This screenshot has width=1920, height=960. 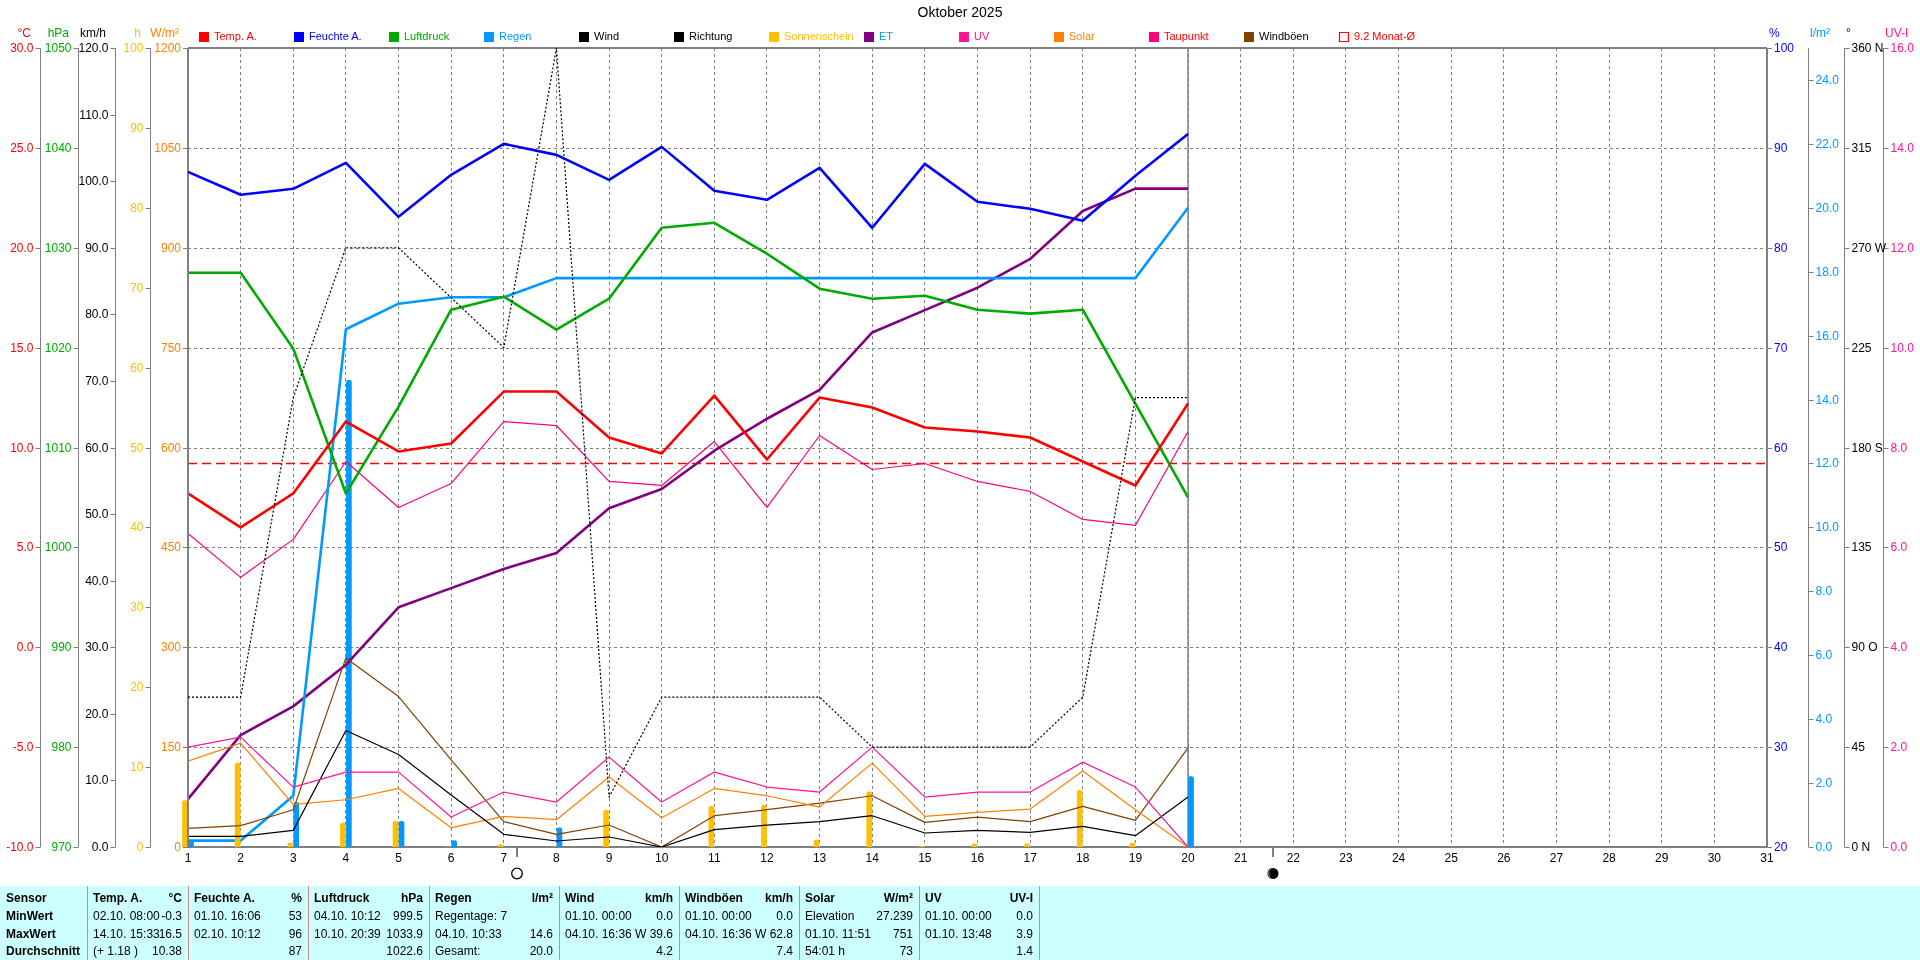 I want to click on y-tick-label: 110.0, so click(x=94, y=114).